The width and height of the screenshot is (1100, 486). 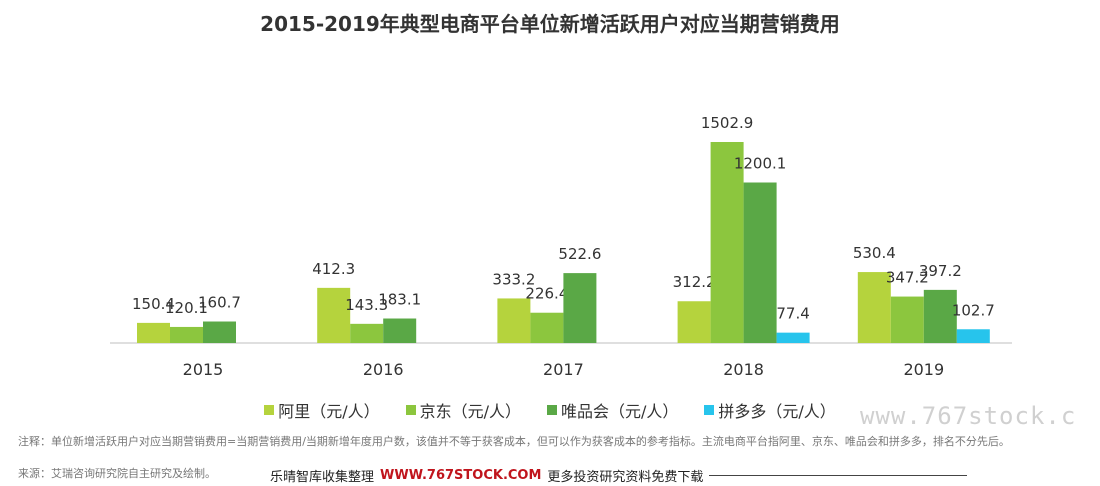 I want to click on data-label: 522.6, so click(x=579, y=254).